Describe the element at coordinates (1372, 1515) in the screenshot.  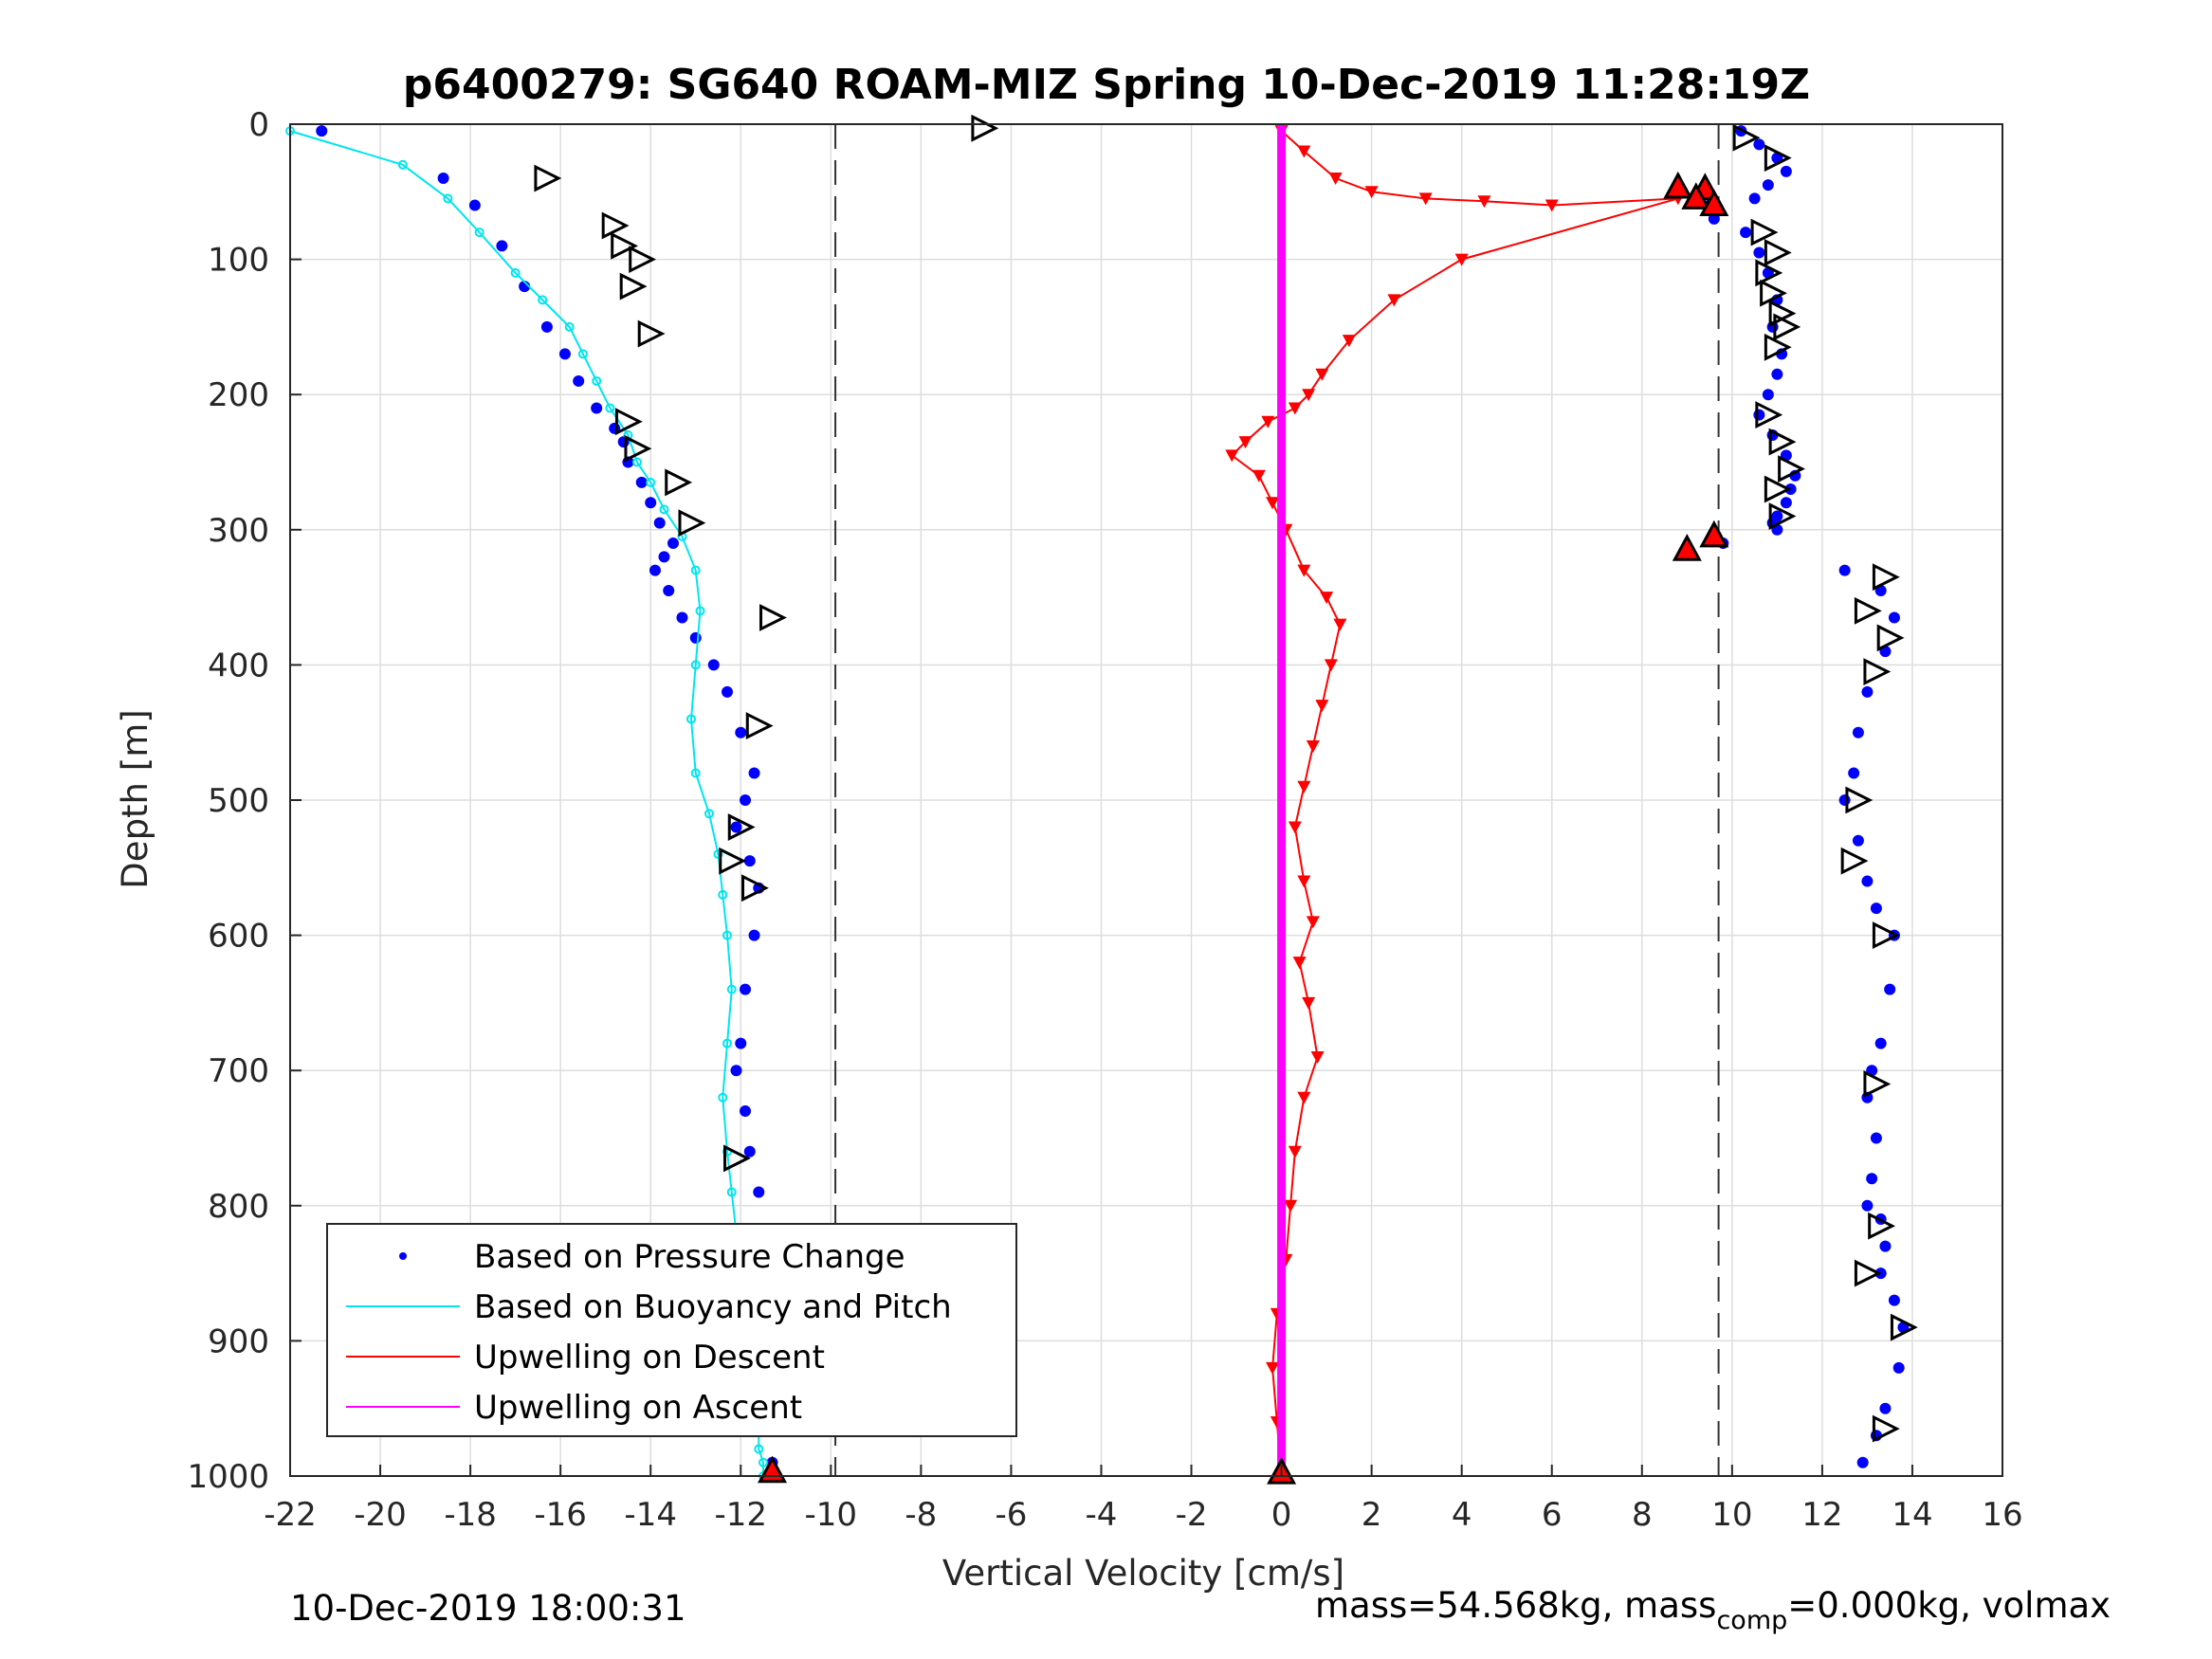
I see `x-tick-label: 2` at that location.